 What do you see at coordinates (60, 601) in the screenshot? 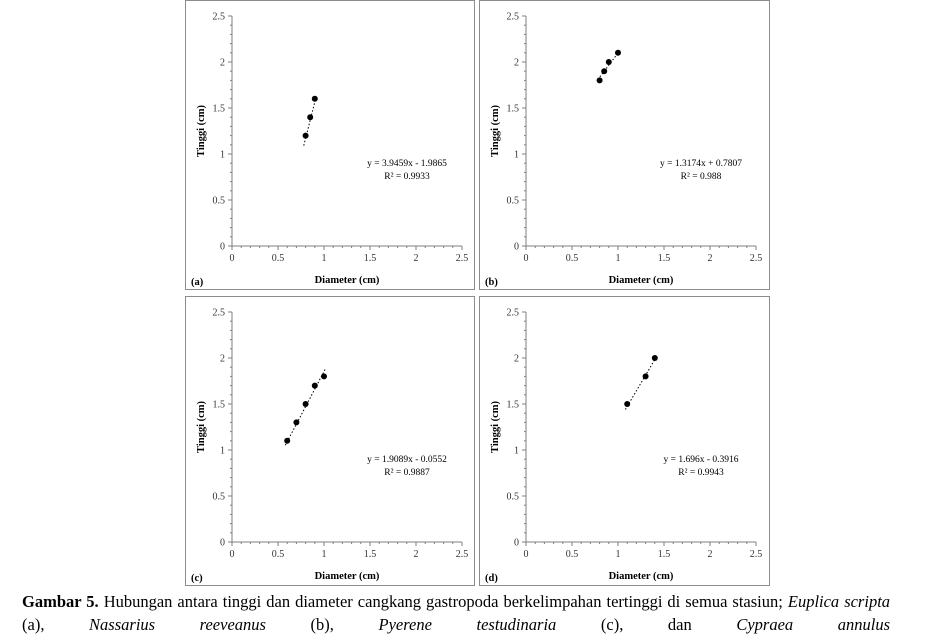
I see `caption-label: Gambar 5.` at bounding box center [60, 601].